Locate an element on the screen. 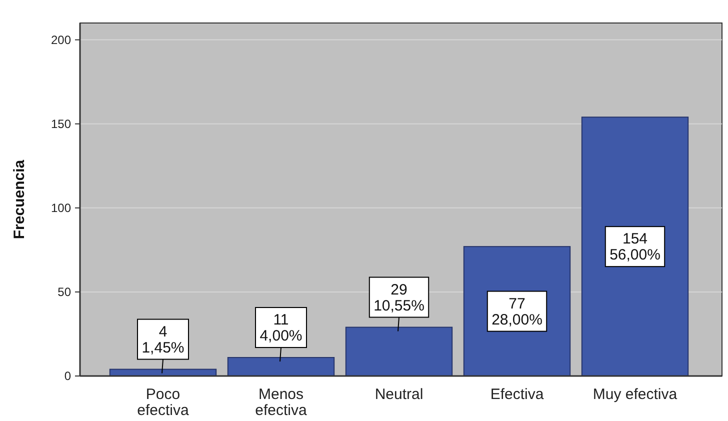 This screenshot has width=728, height=421. x-tick-label: Muy efectiva is located at coordinates (635, 394).